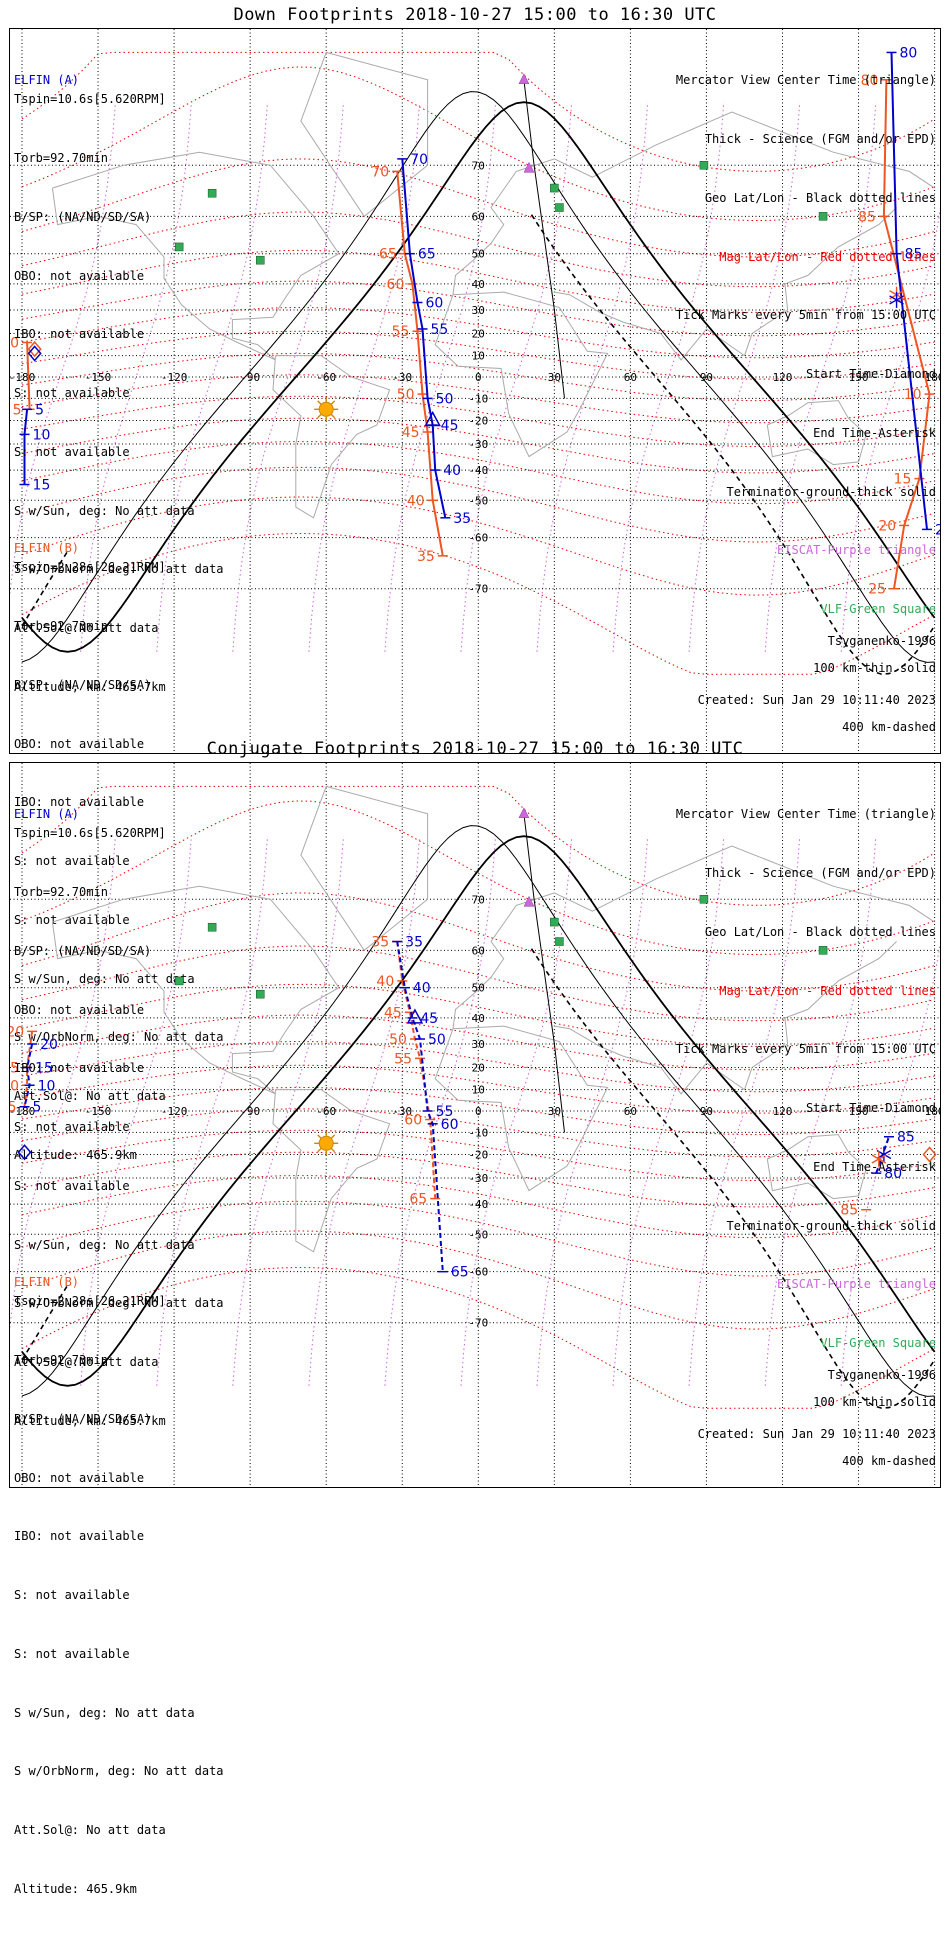 Image resolution: width=950 pixels, height=1939 pixels. Describe the element at coordinates (98, 1111) in the screenshot. I see `lon-tick-label: -150` at that location.